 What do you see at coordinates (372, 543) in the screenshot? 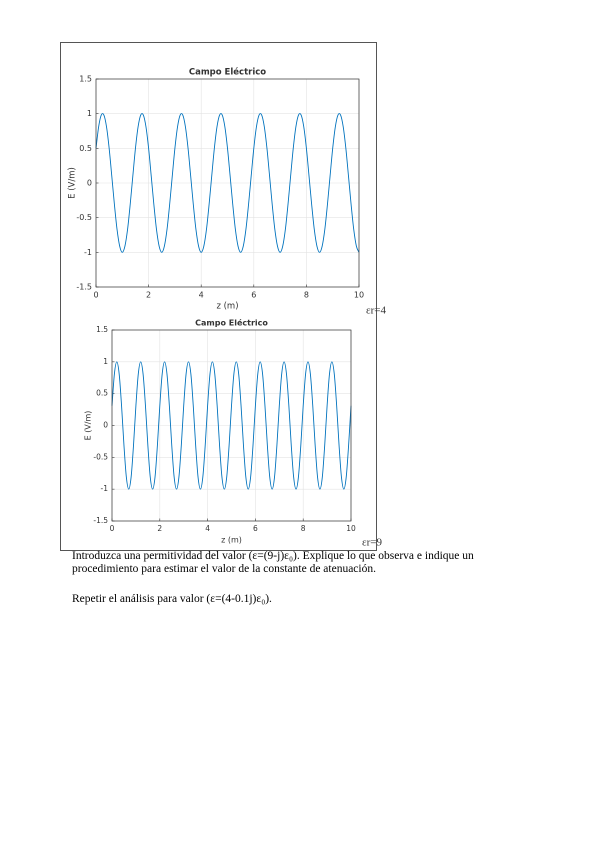
I see `annotation: εr=9` at bounding box center [372, 543].